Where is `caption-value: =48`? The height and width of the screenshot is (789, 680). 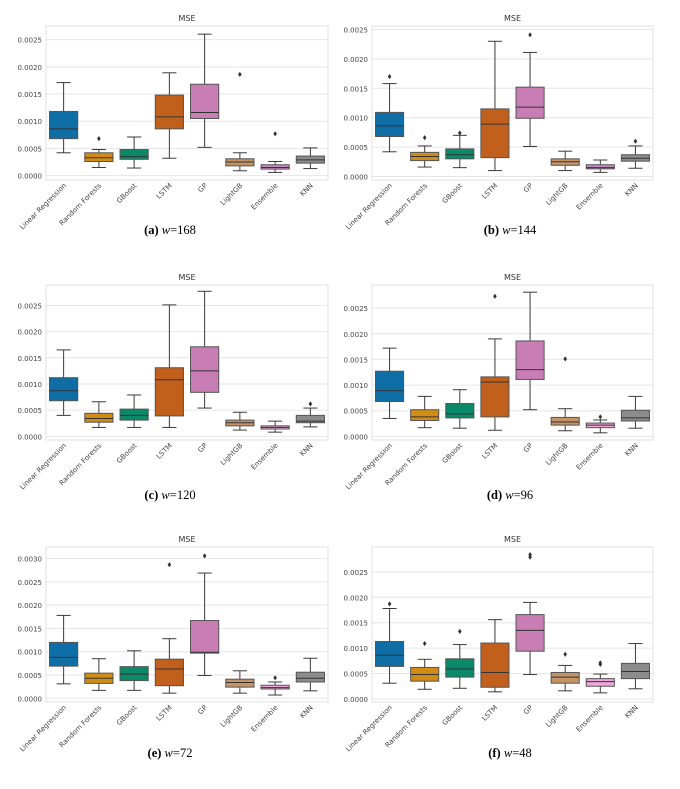
caption-value: =48 is located at coordinates (522, 753).